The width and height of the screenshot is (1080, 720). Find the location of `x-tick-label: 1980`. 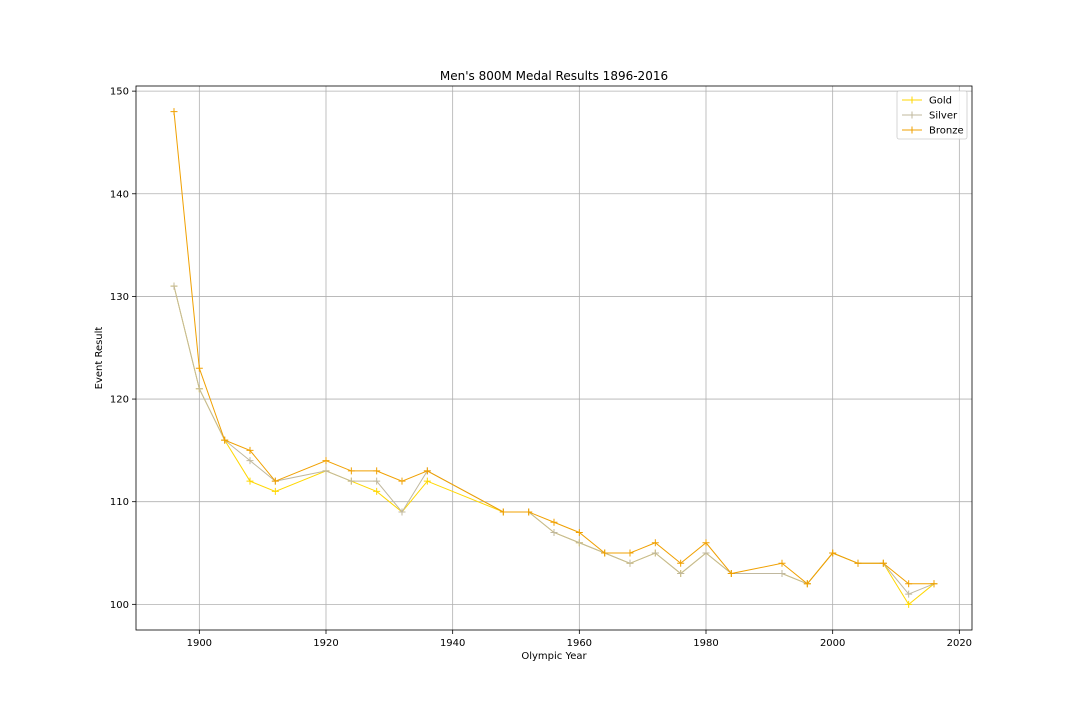

x-tick-label: 1980 is located at coordinates (705, 643).